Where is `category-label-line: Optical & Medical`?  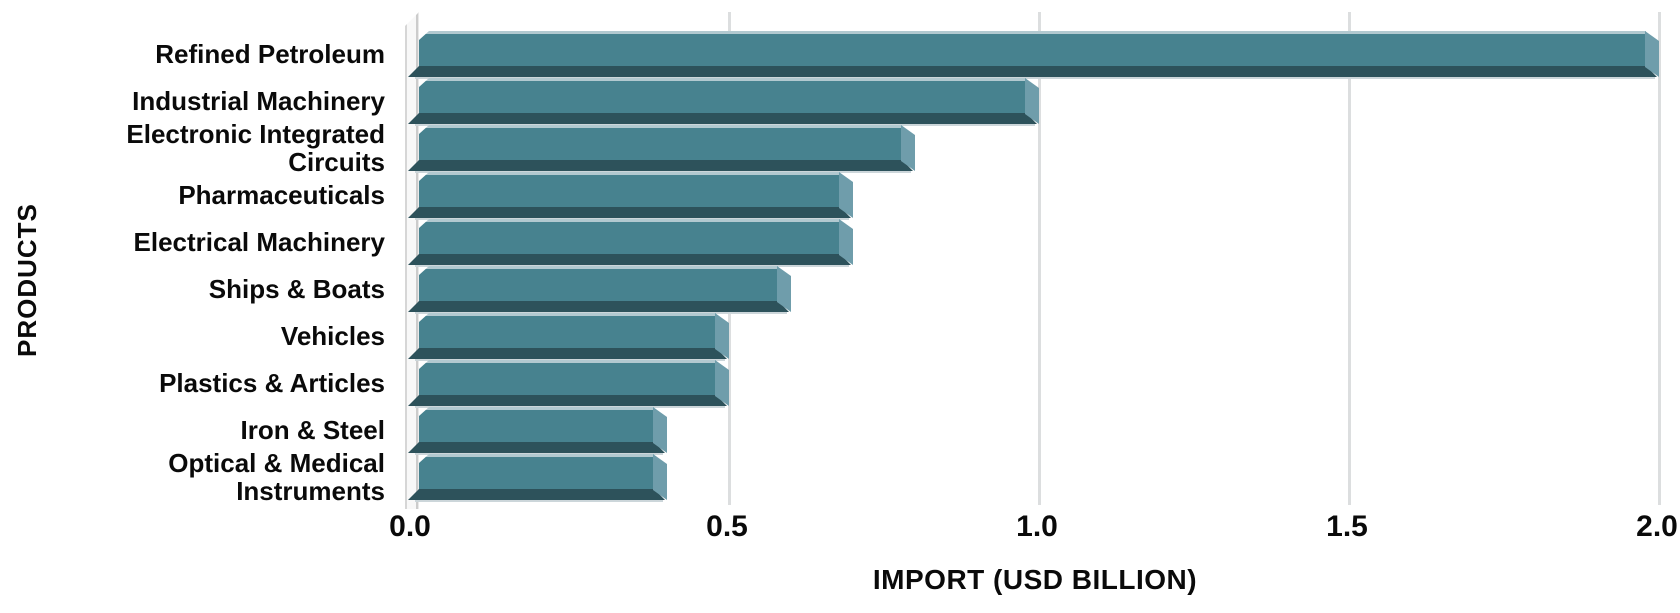 category-label-line: Optical & Medical is located at coordinates (276, 463).